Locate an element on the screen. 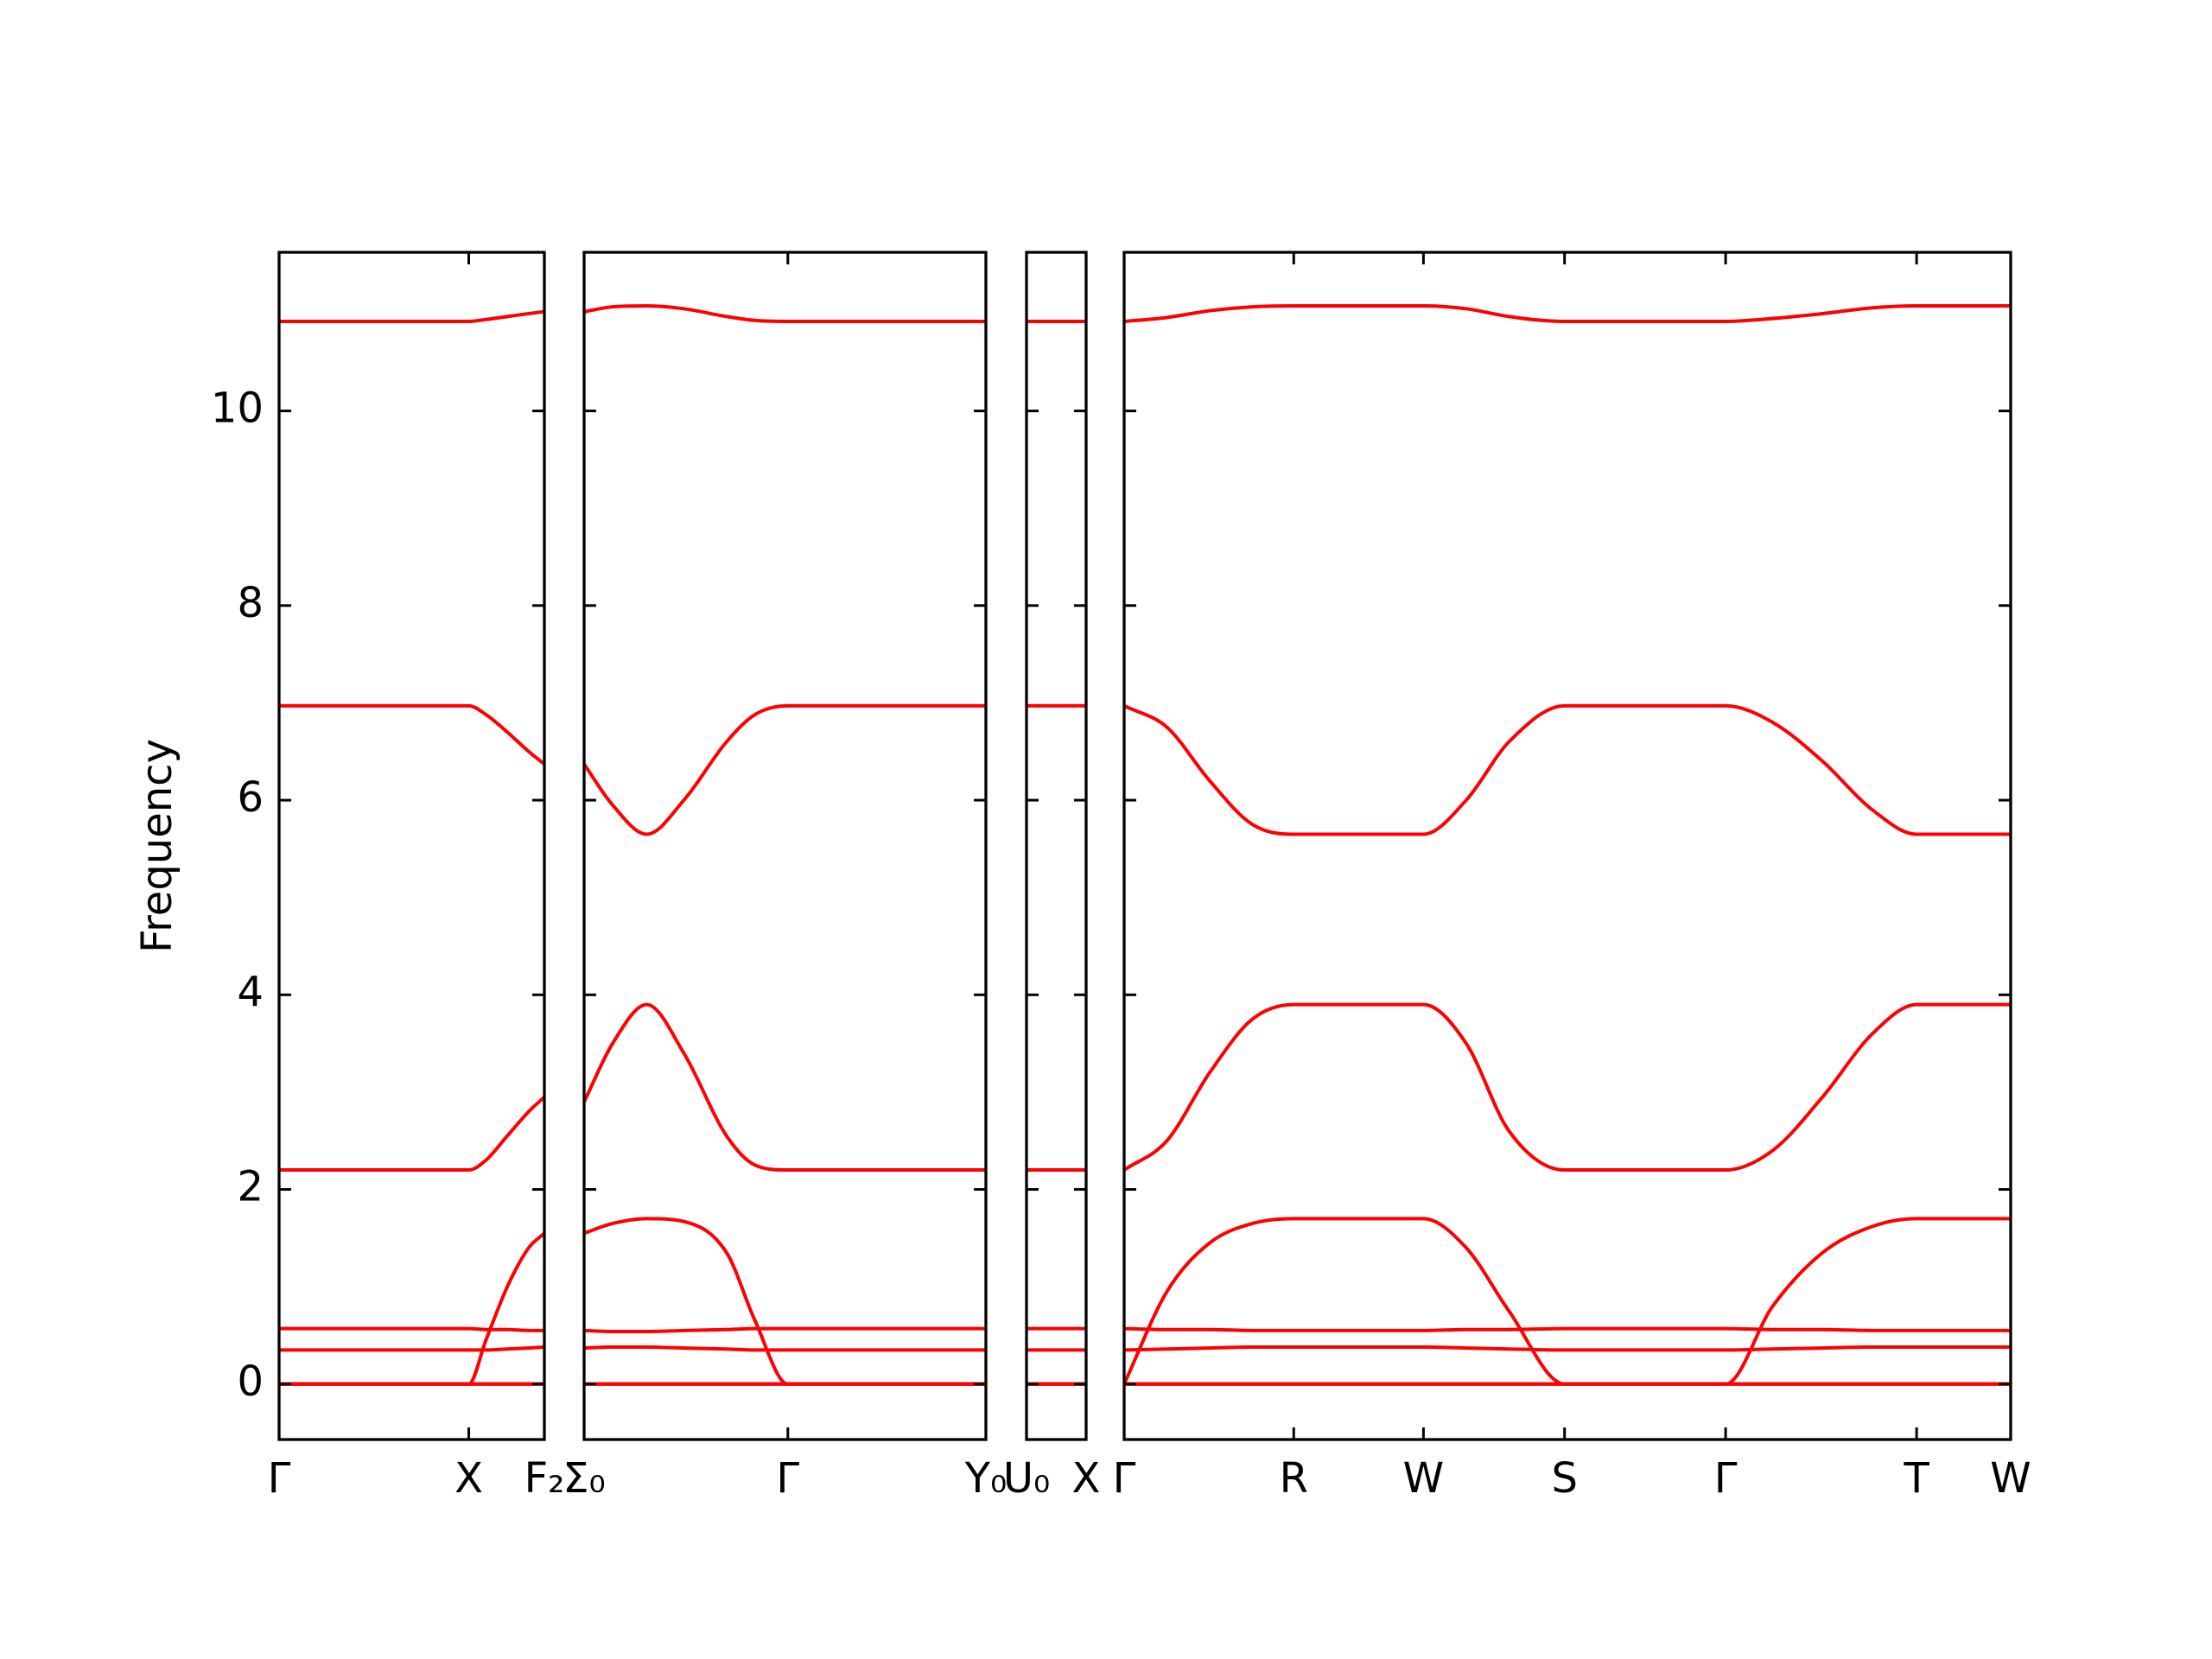 This screenshot has width=2212, height=1659. x-tick-label: S is located at coordinates (1564, 1478).